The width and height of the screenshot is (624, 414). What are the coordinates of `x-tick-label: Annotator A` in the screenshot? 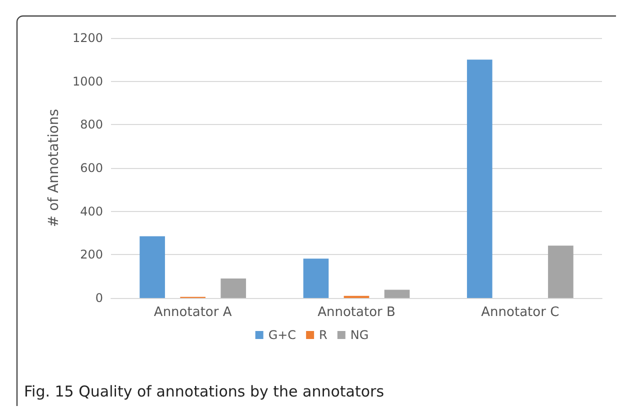 It's located at (193, 312).